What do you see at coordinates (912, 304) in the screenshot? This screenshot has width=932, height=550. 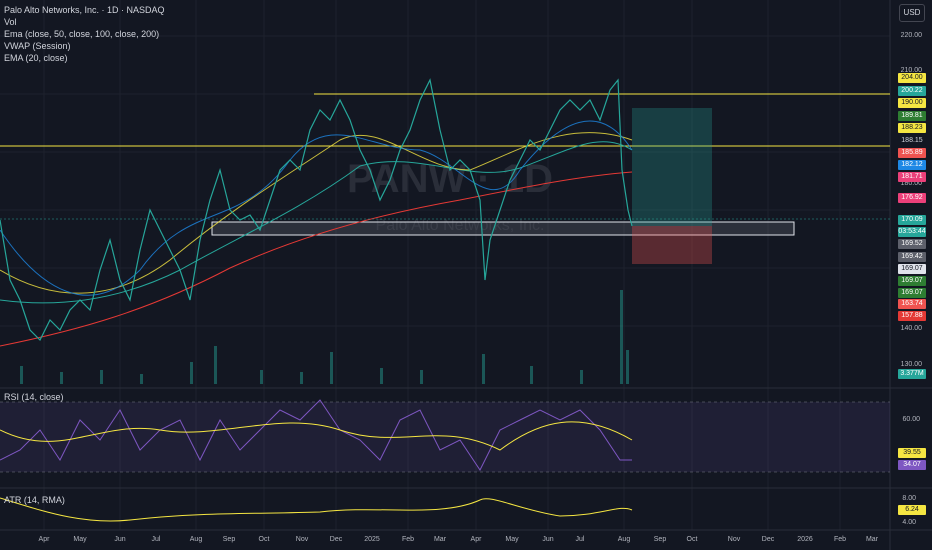 I see `price-badge: 163.74` at bounding box center [912, 304].